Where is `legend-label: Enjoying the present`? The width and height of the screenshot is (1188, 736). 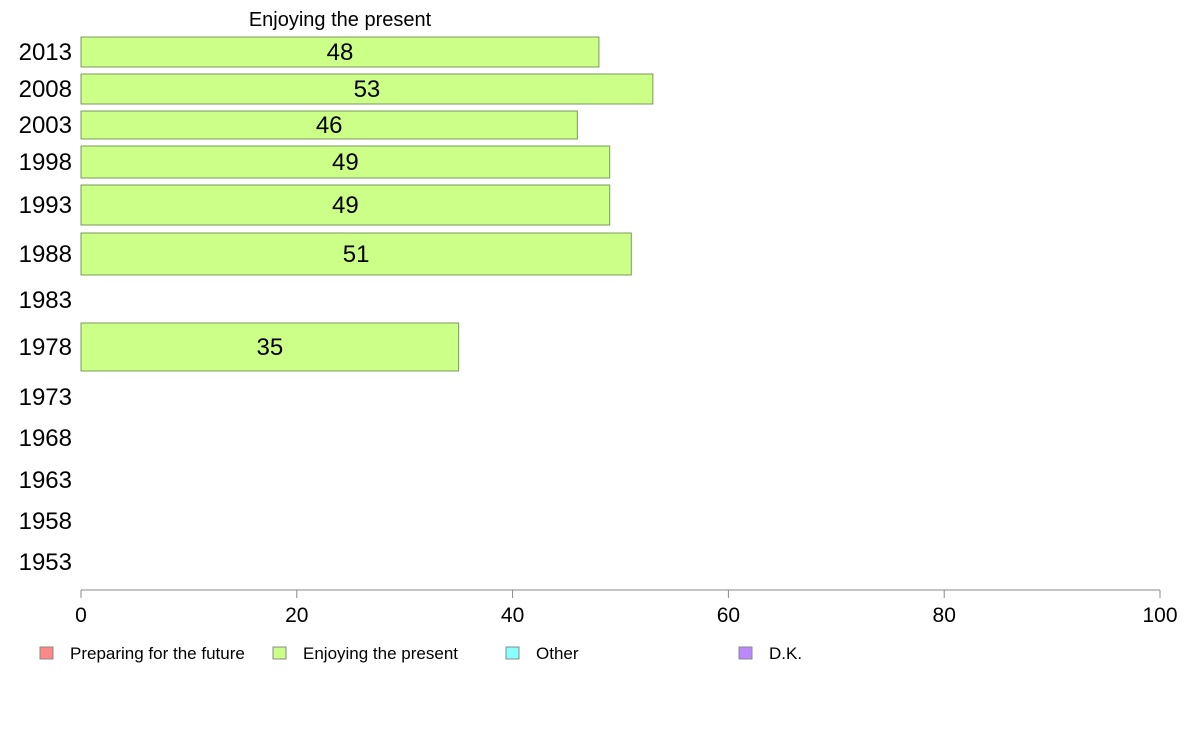 legend-label: Enjoying the present is located at coordinates (380, 653).